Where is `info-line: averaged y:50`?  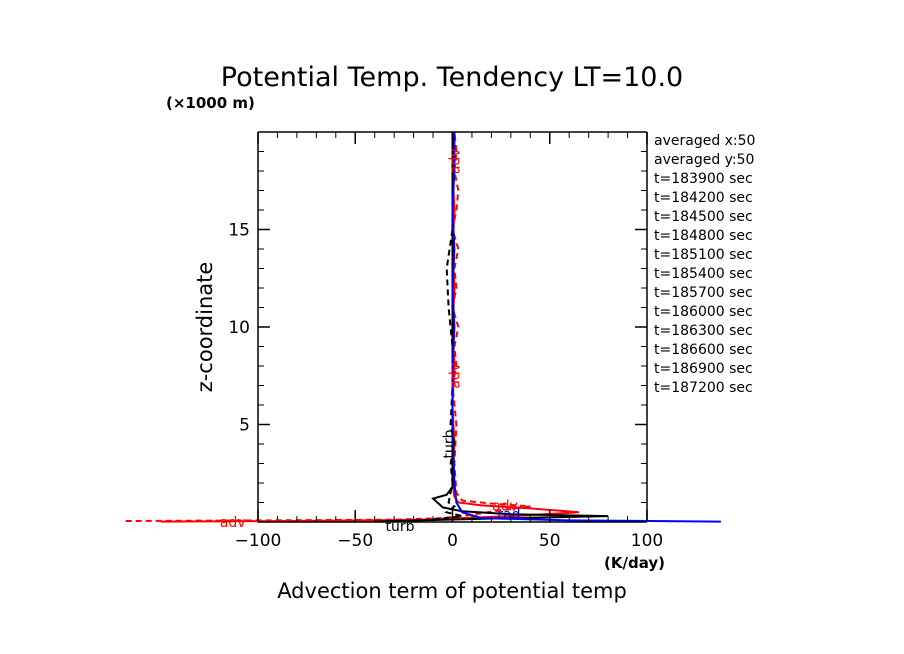 info-line: averaged y:50 is located at coordinates (704, 160).